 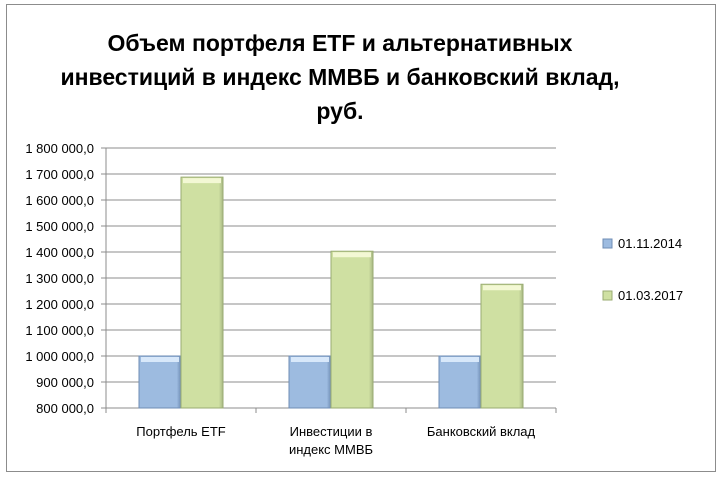 What do you see at coordinates (59, 330) in the screenshot?
I see `y-tick-label: 1 100 000,0` at bounding box center [59, 330].